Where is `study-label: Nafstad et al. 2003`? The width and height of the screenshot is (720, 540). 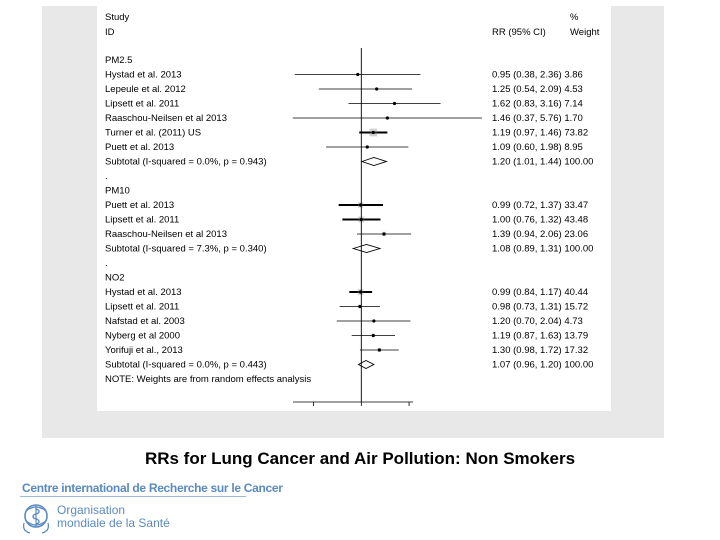
study-label: Nafstad et al. 2003 is located at coordinates (145, 321).